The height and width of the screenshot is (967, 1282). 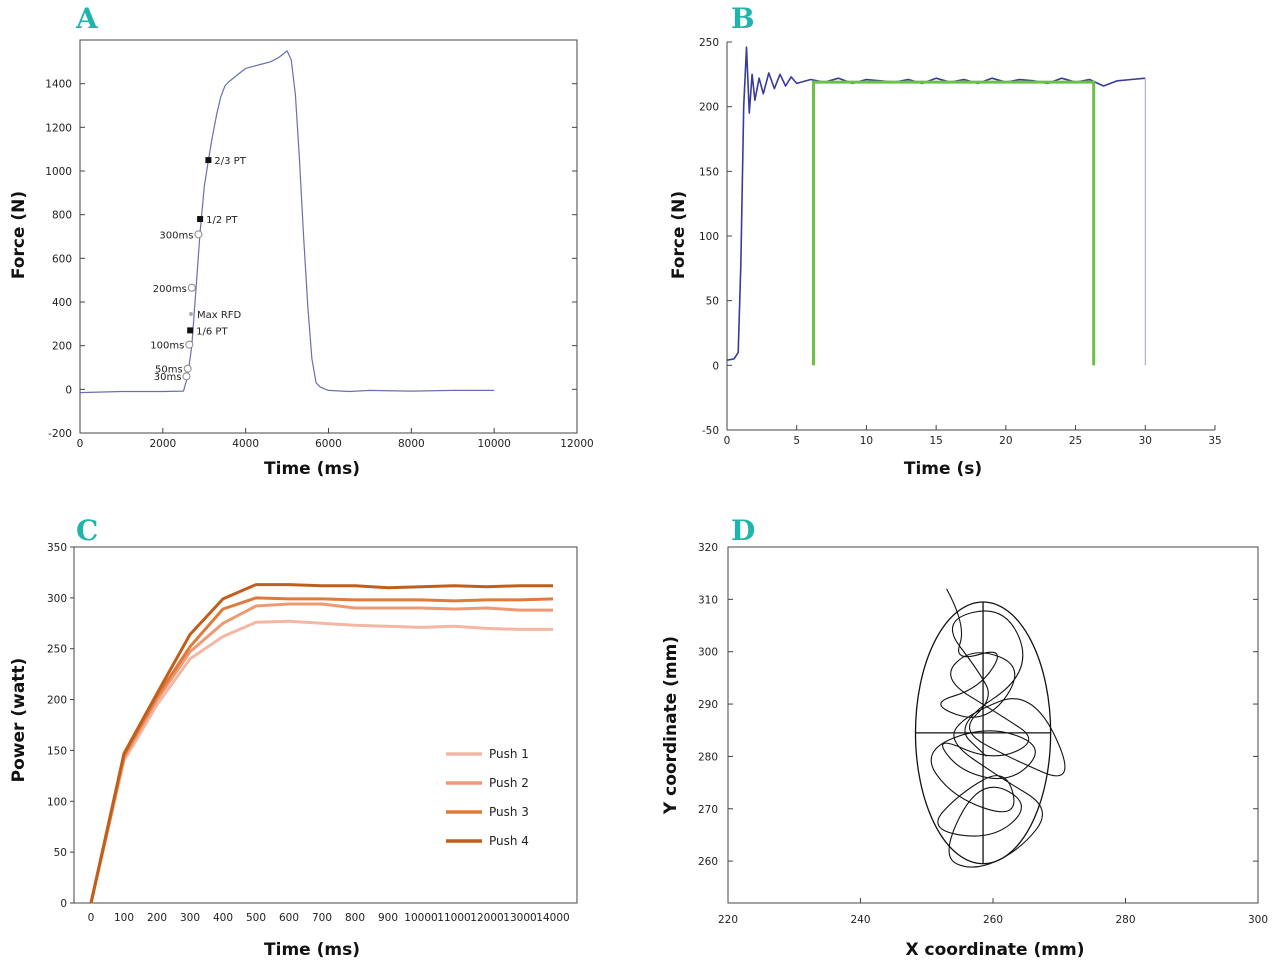 What do you see at coordinates (1145, 441) in the screenshot?
I see `x-tick-label-b: 30` at bounding box center [1145, 441].